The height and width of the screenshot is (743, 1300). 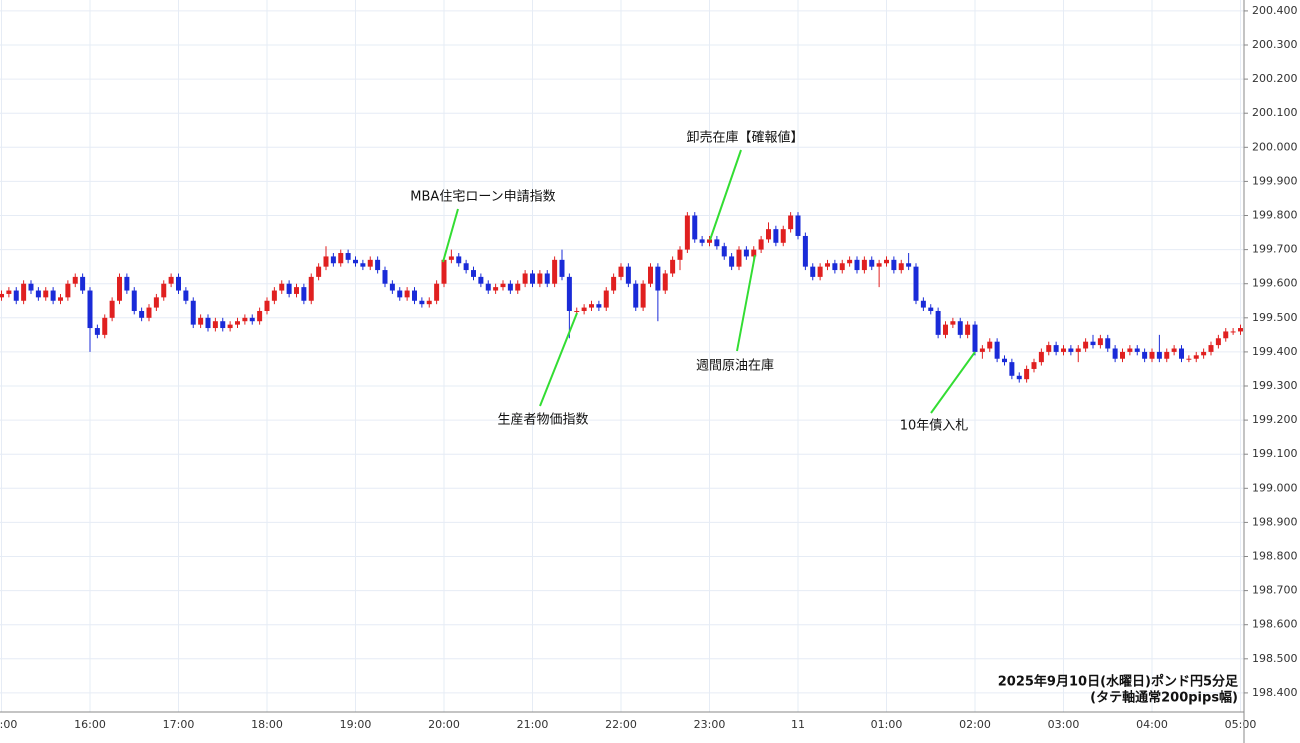 What do you see at coordinates (1275, 624) in the screenshot?
I see `y-tick-label: 198.600` at bounding box center [1275, 624].